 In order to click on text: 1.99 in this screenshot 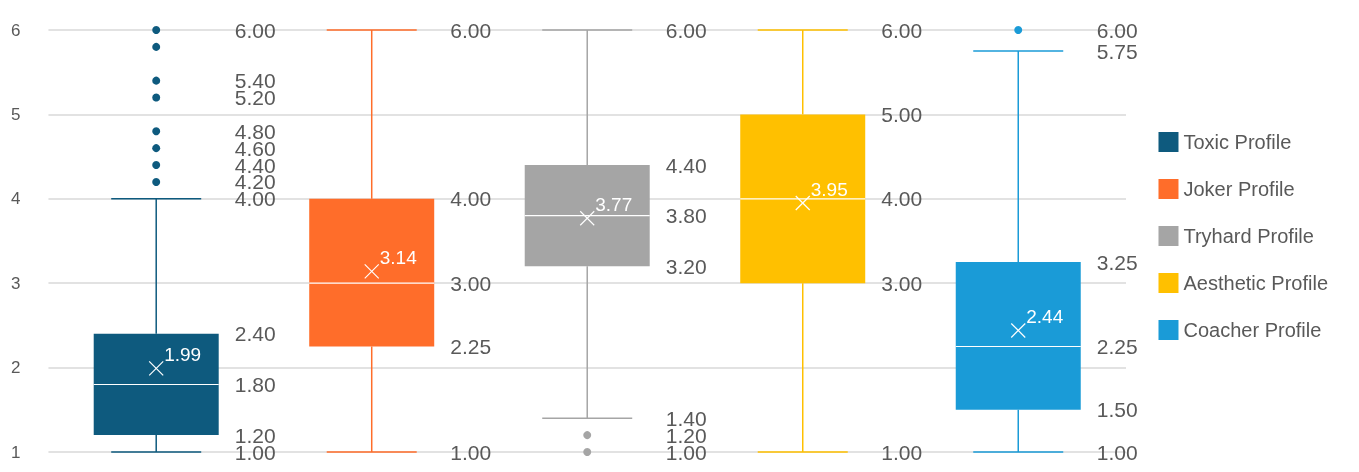, I will do `click(183, 355)`.